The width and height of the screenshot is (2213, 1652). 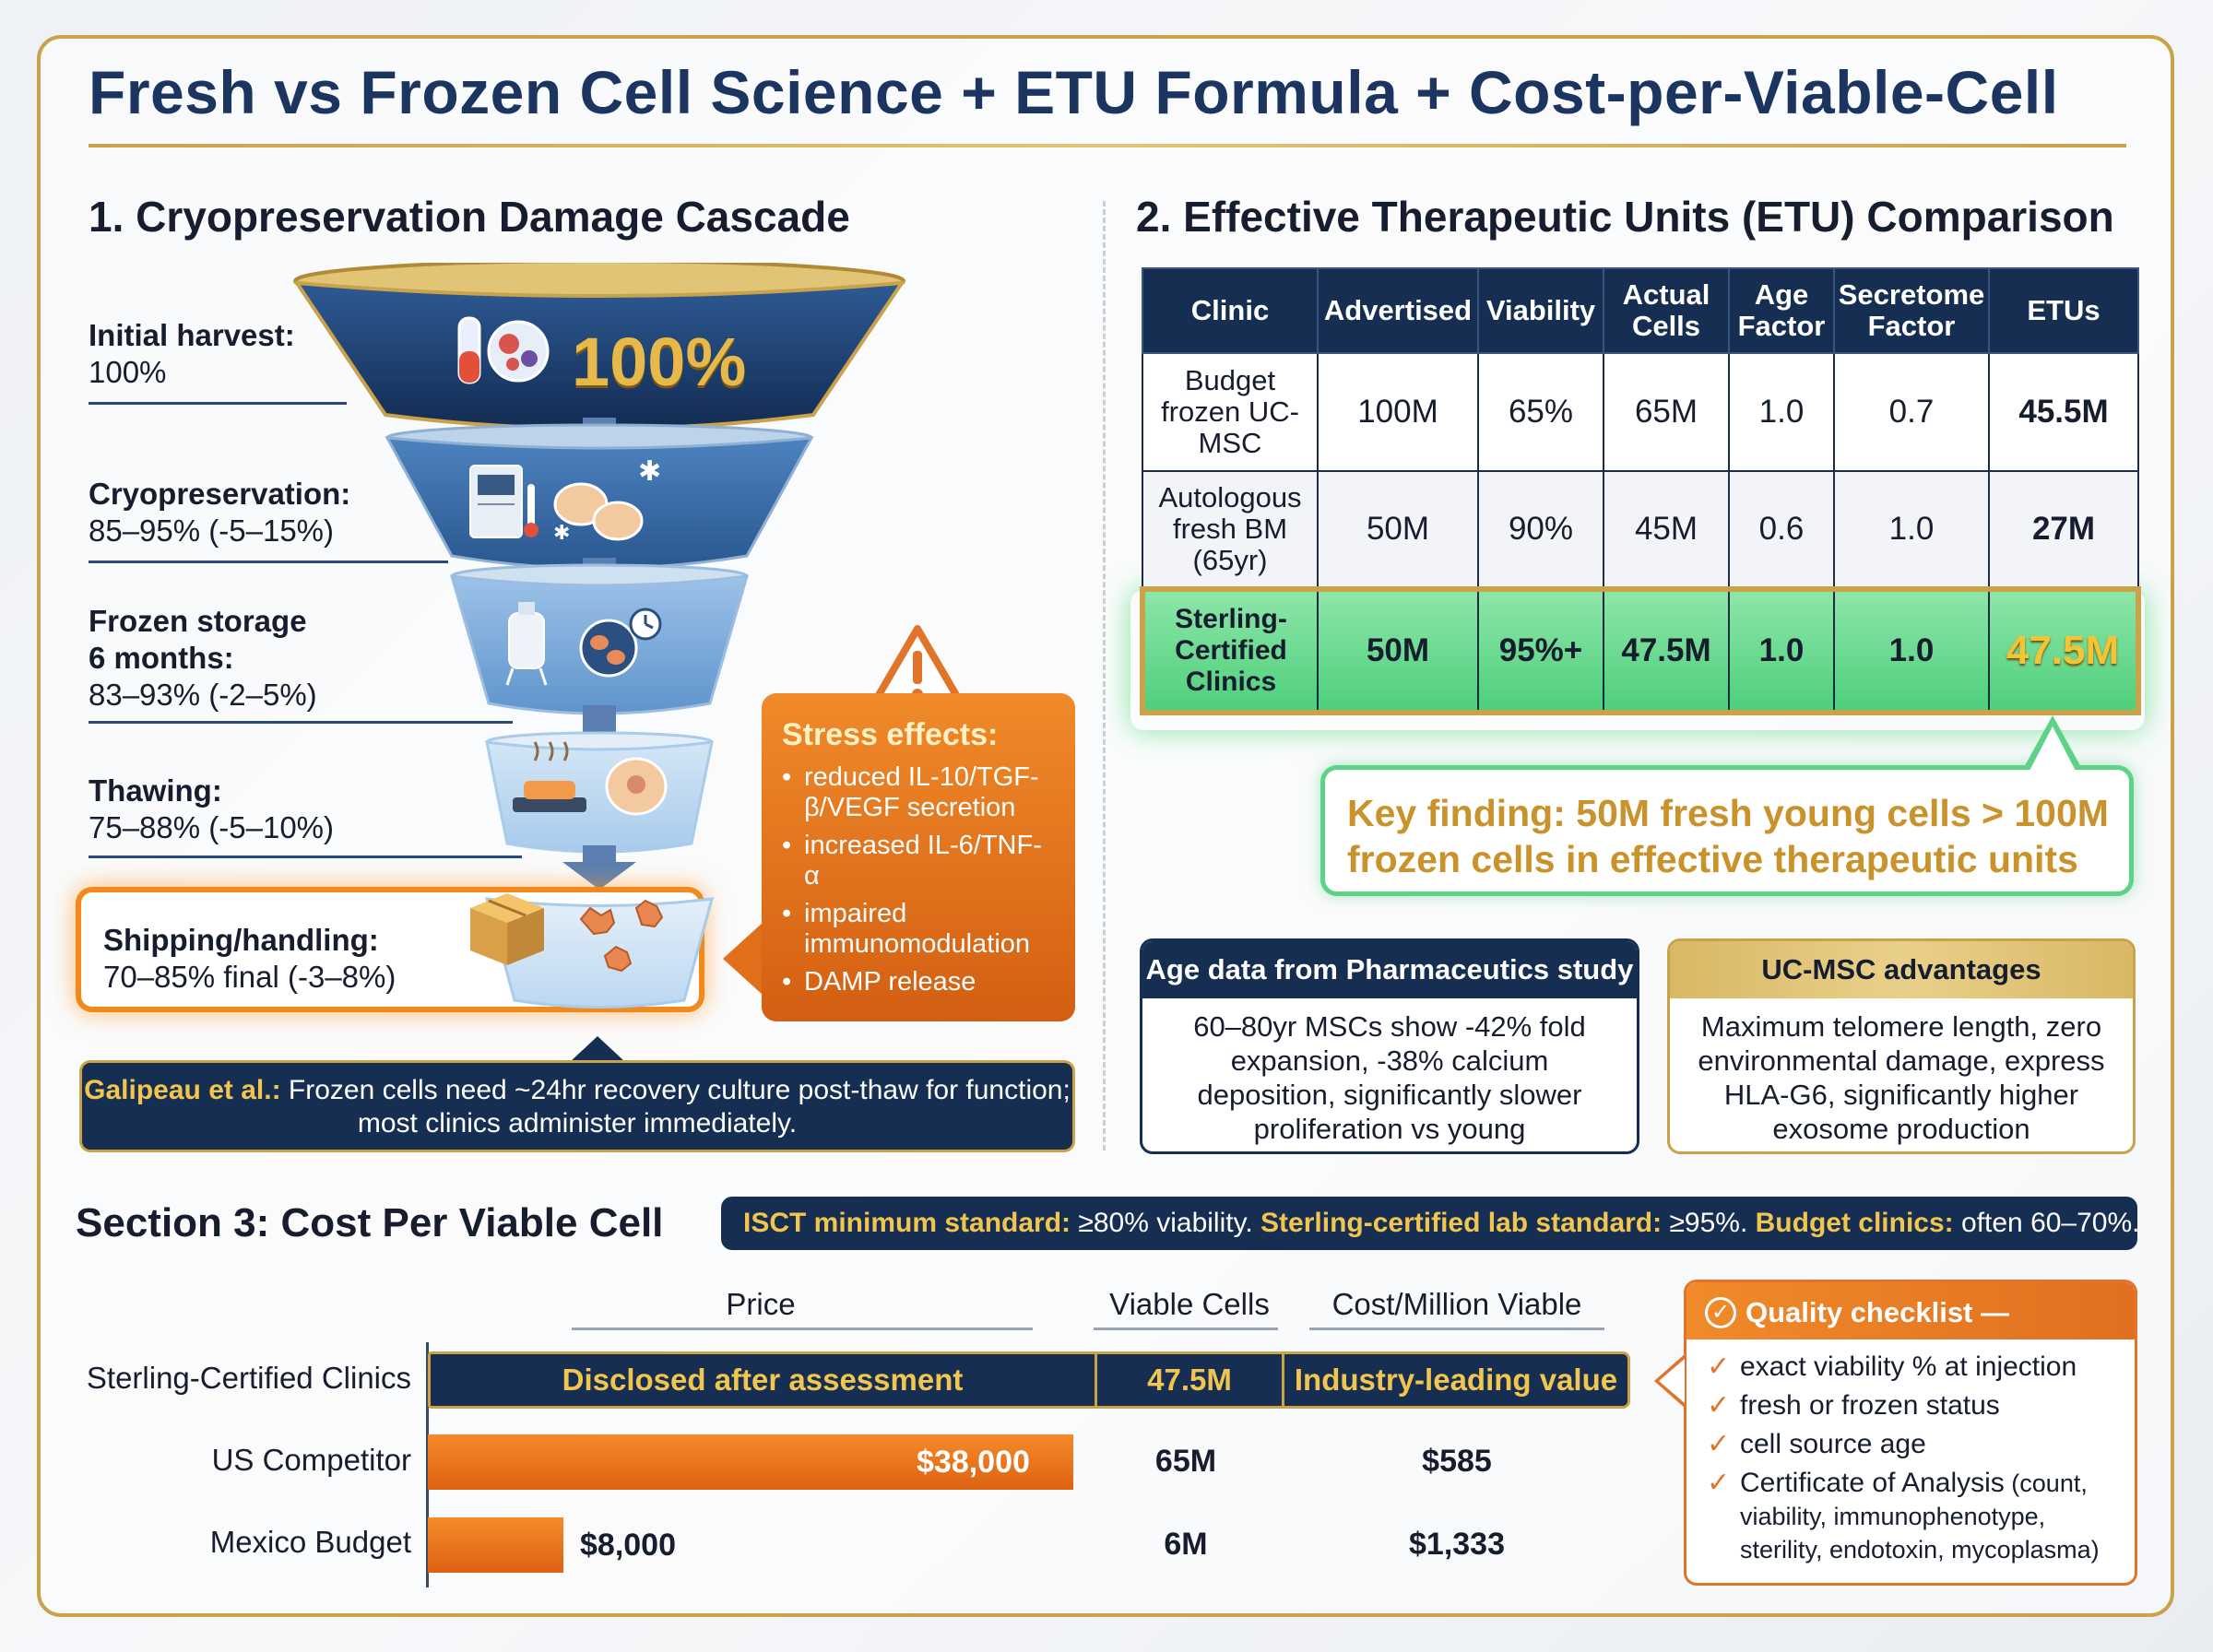 What do you see at coordinates (1921, 1367) in the screenshot?
I see `checklist-item: ✓ exact viability % at injection` at bounding box center [1921, 1367].